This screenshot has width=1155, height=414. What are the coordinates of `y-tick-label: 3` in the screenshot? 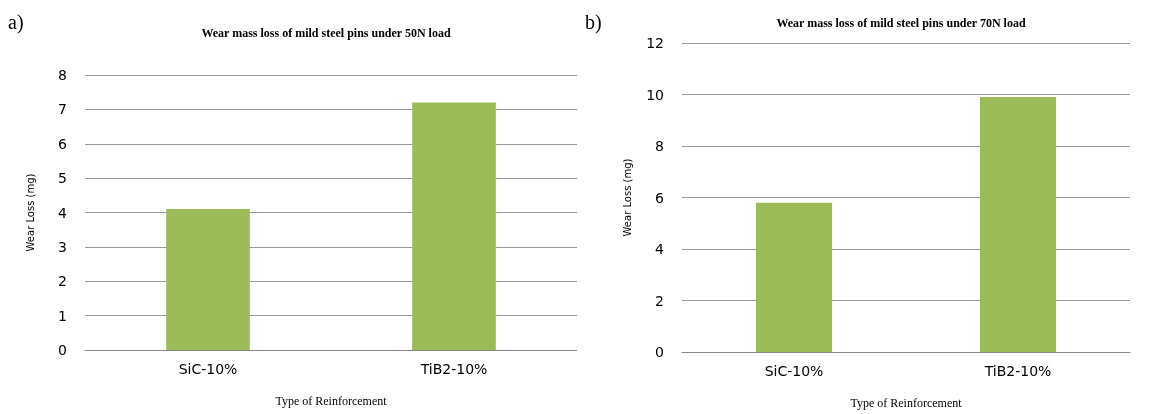 It's located at (62, 246).